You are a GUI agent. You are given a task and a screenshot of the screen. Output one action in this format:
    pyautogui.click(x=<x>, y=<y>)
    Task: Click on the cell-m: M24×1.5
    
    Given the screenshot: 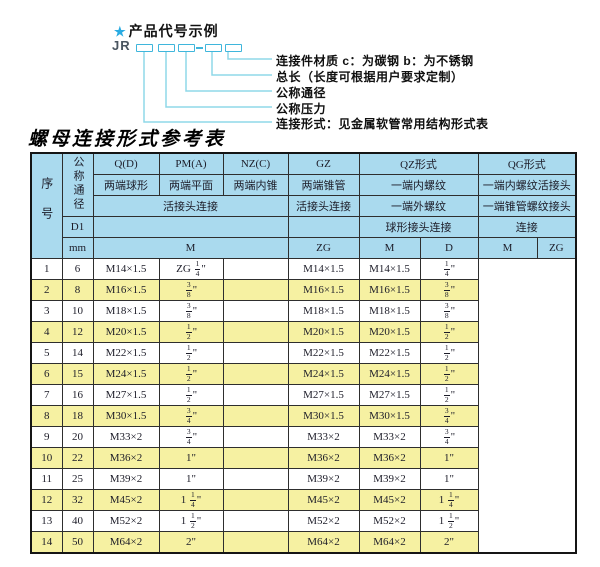 What is the action you would take?
    pyautogui.click(x=126, y=374)
    